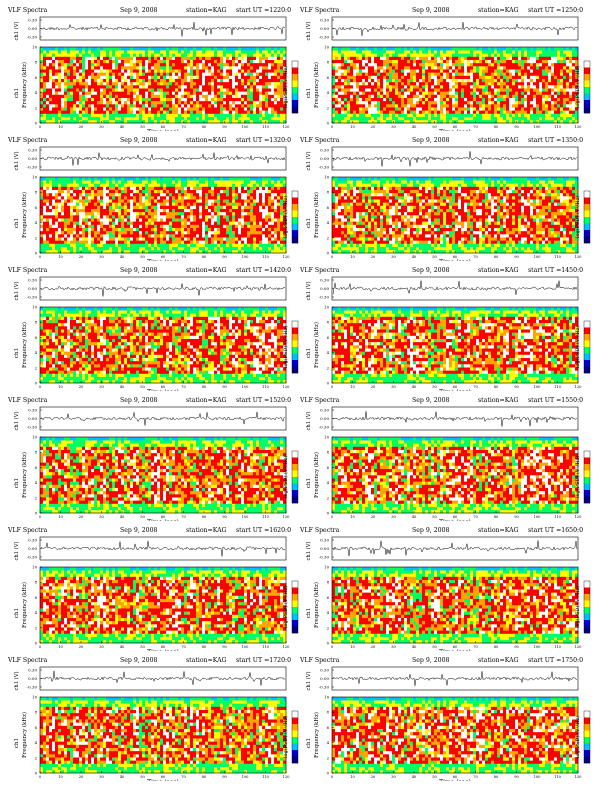  Describe the element at coordinates (287, 127) in the screenshot. I see `x-tick-label: 120` at that location.